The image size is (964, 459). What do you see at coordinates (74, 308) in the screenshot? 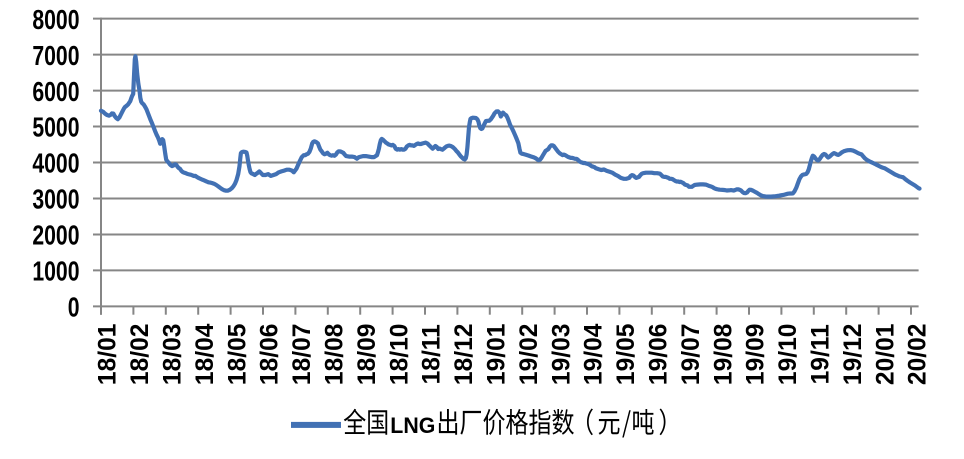
I see `svg-text: 0` at bounding box center [74, 308].